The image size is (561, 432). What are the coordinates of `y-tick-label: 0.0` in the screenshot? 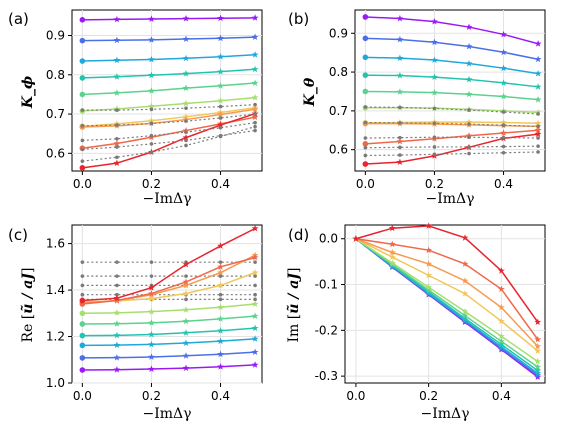 It's located at (328, 239).